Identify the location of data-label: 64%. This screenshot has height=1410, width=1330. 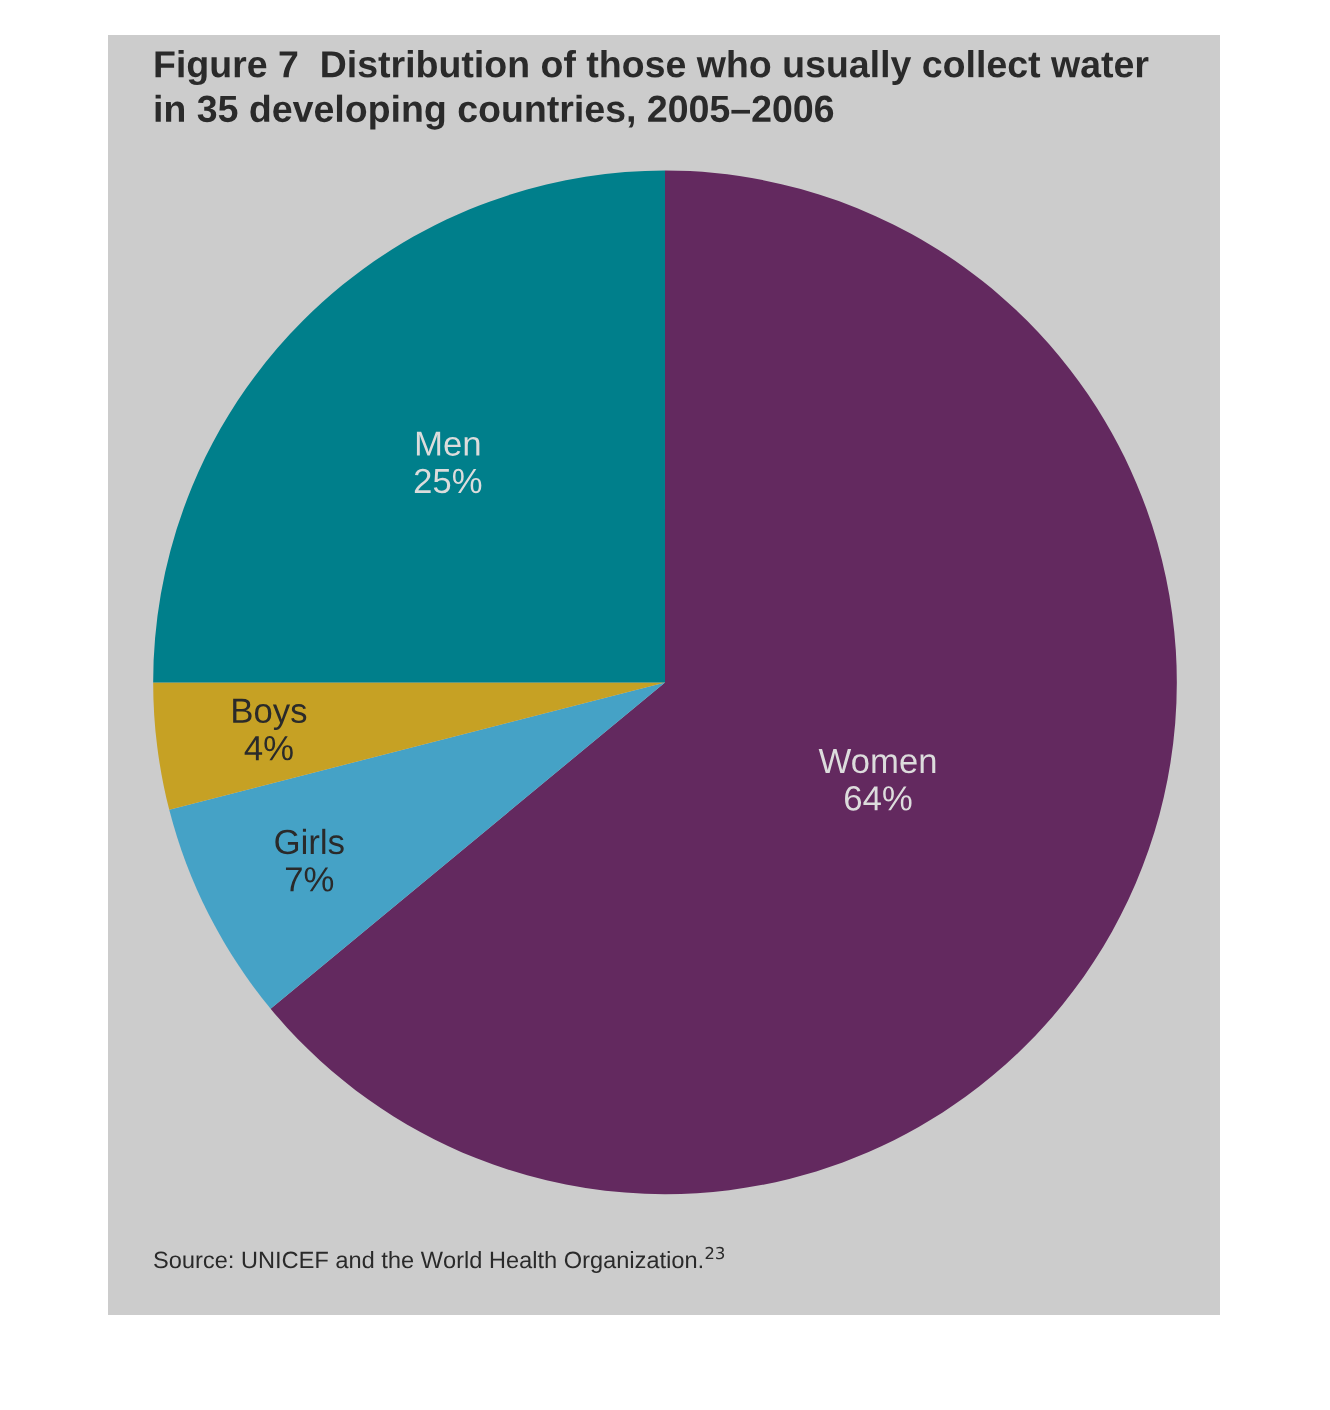
(878, 798).